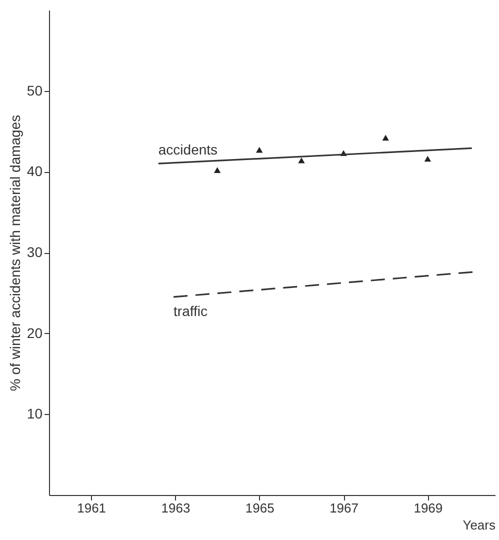  I want to click on x-tick-label: 1961, so click(91, 508).